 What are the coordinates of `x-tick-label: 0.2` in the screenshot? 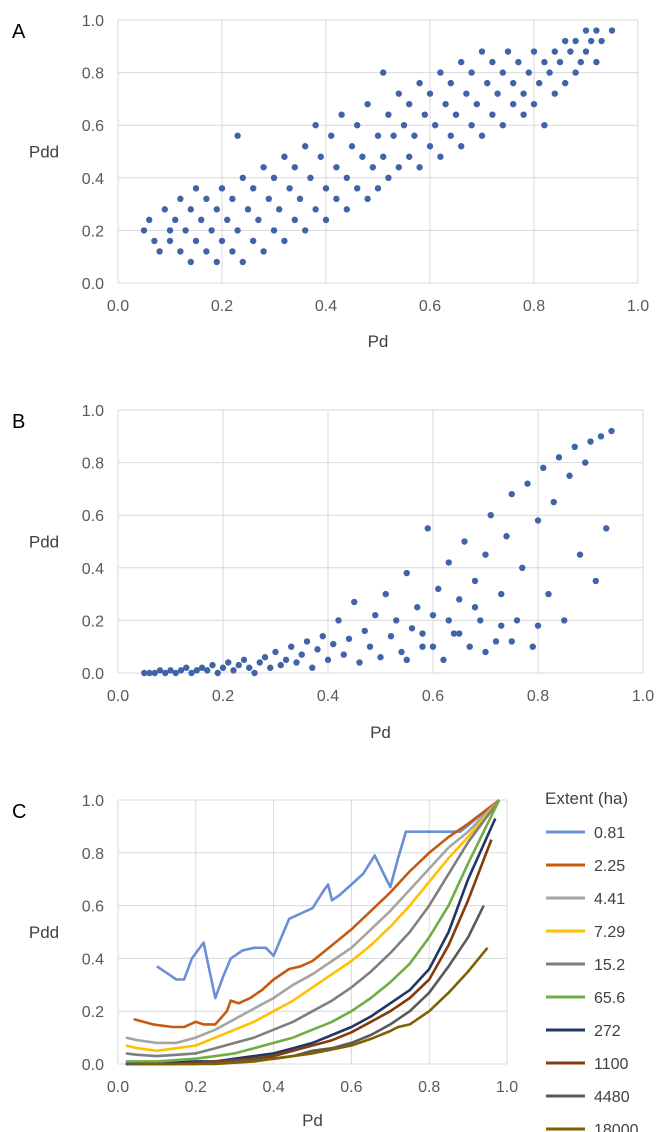 It's located at (222, 306).